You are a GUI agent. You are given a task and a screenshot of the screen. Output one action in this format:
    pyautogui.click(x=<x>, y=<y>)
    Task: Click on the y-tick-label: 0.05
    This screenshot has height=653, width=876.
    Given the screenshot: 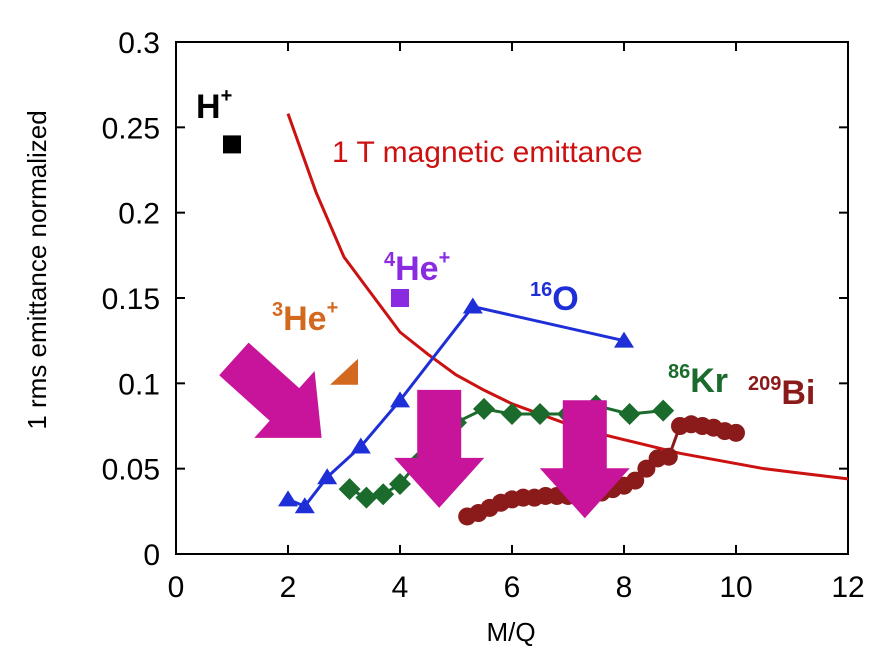 What is the action you would take?
    pyautogui.click(x=131, y=470)
    